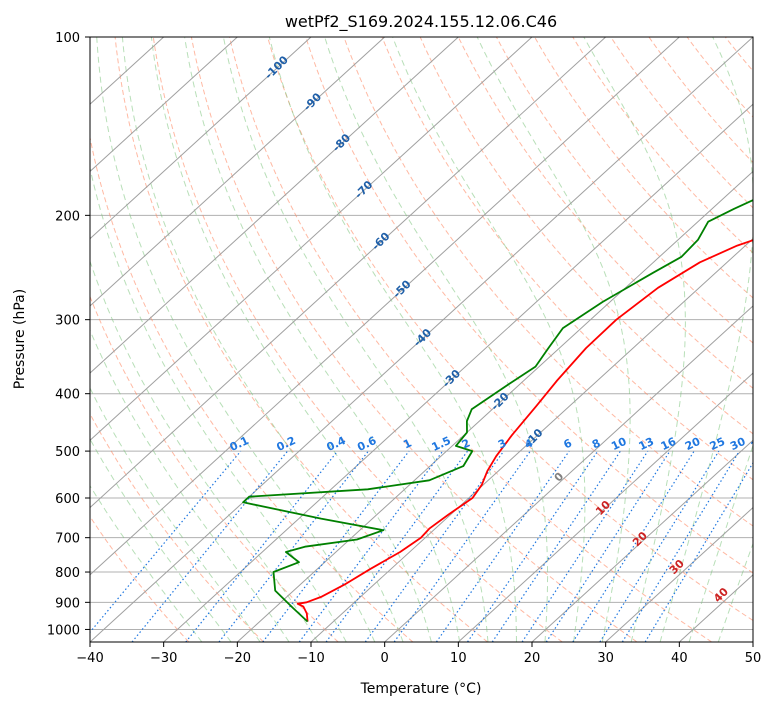 This screenshot has width=775, height=708. I want to click on x-tick-label: 20, so click(532, 658).